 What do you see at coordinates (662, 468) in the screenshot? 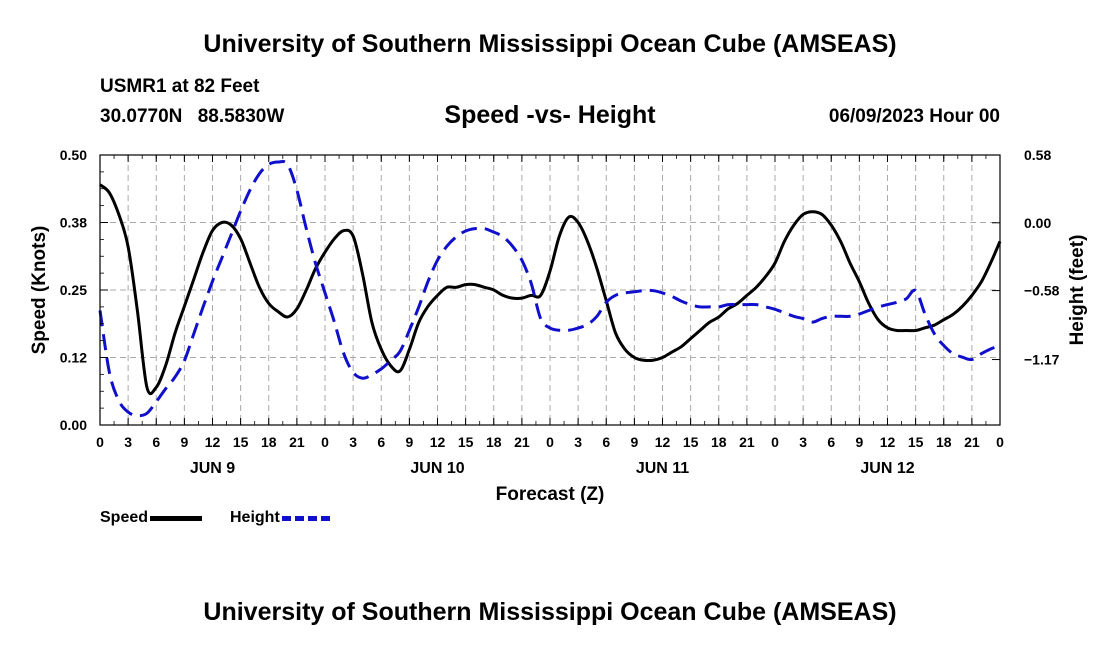
I see `x-day-label: JUN 11` at bounding box center [662, 468].